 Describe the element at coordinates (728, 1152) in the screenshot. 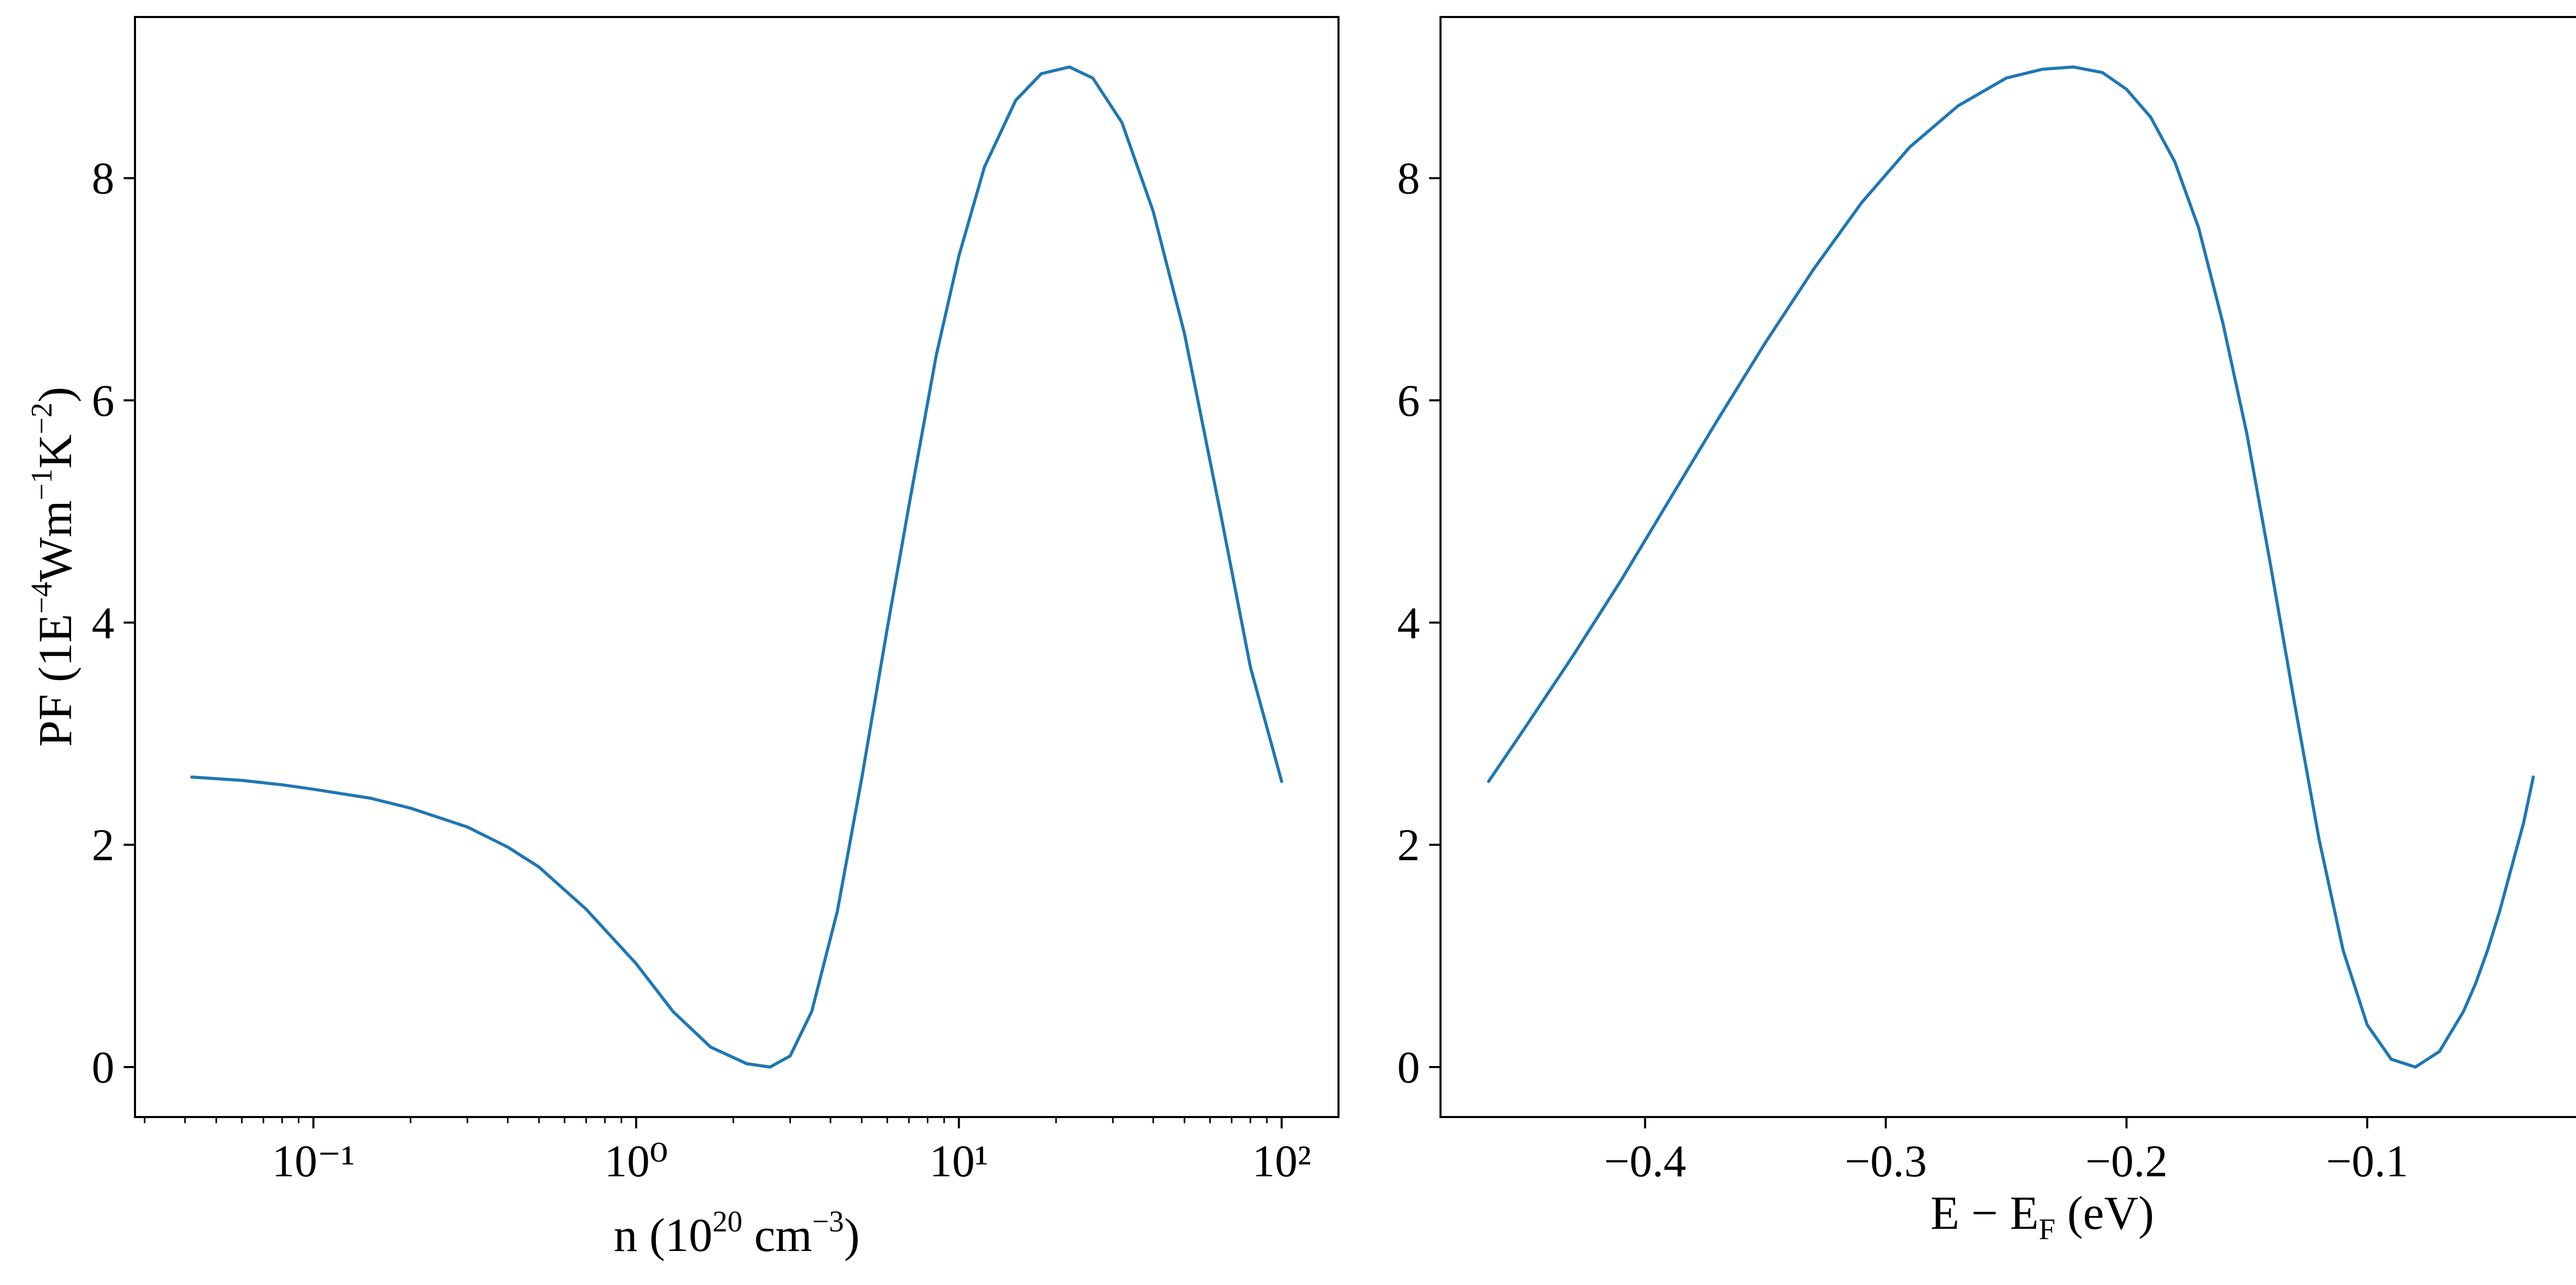

I see `x-ticks-left: 10⁻¹ 10⁰ 10¹ 10²` at that location.